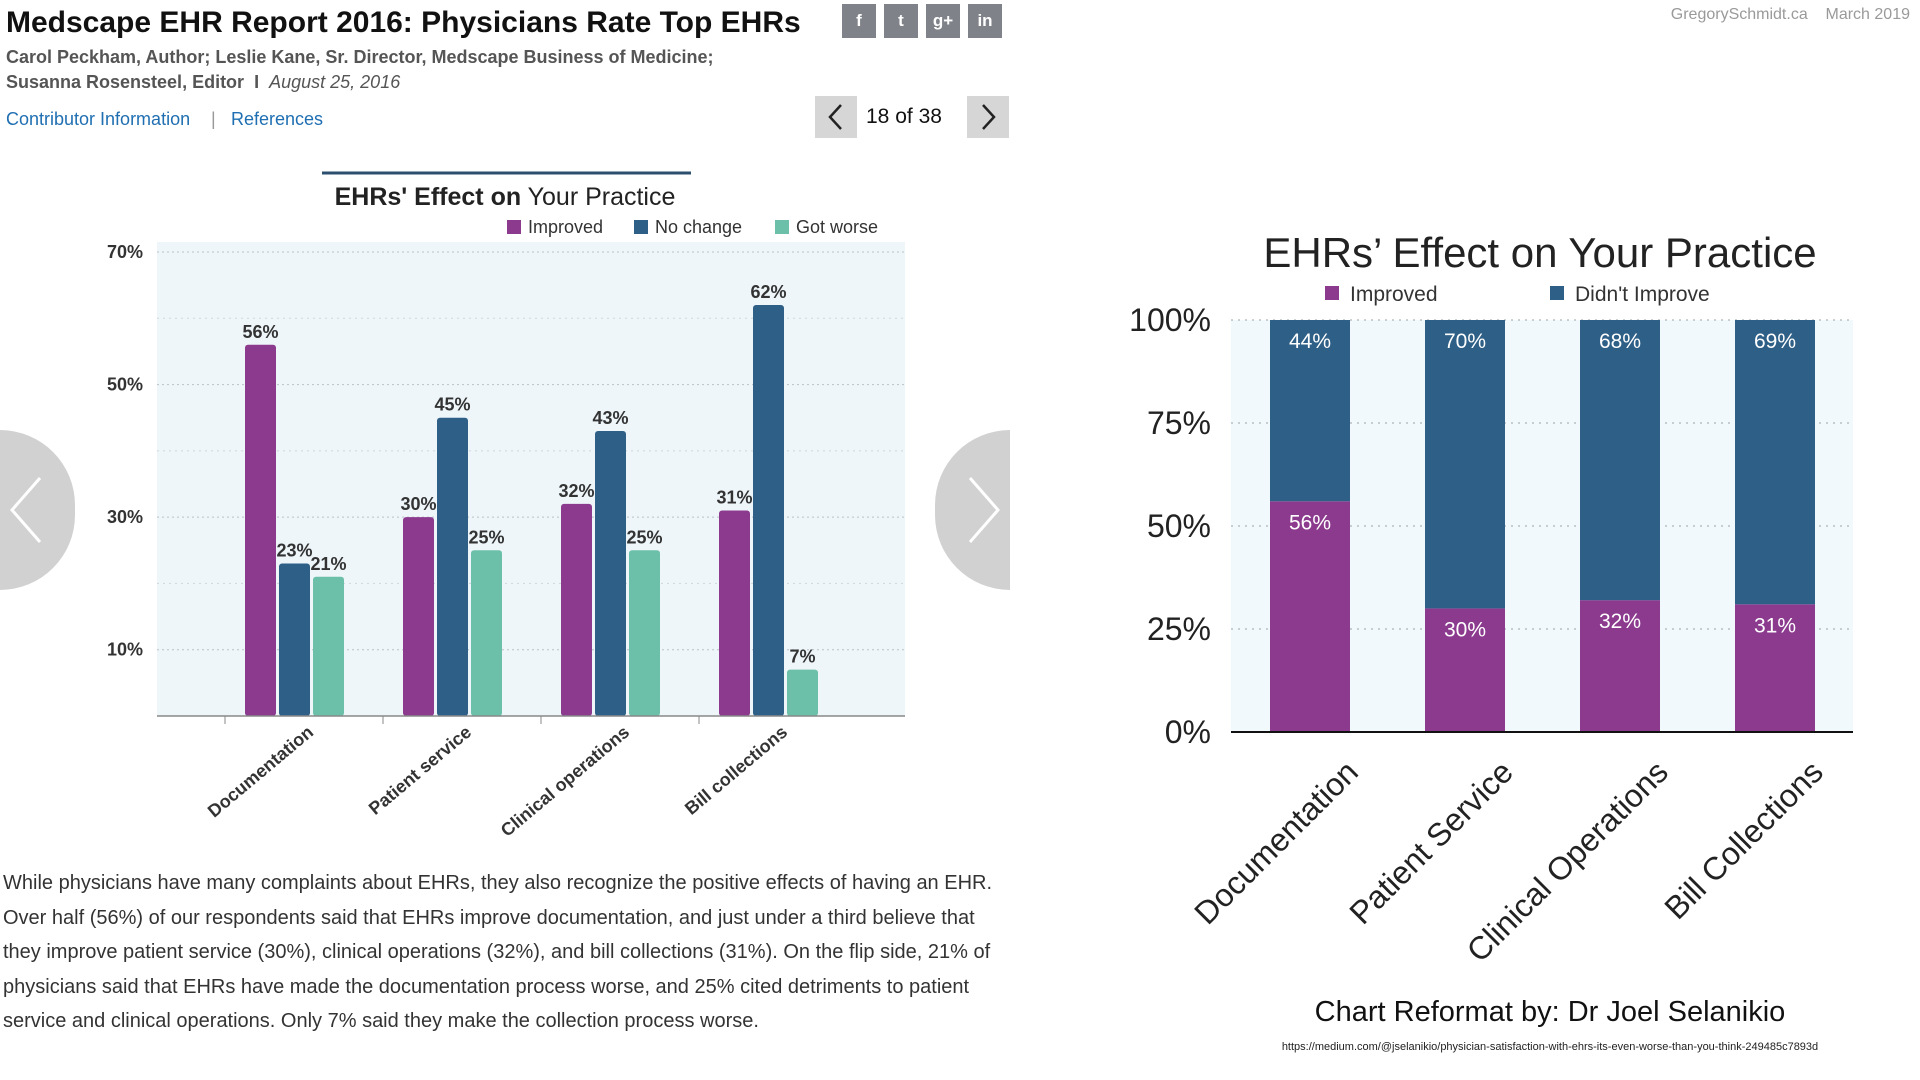 The width and height of the screenshot is (1920, 1080). I want to click on bar-got-worse-documentation, so click(328, 646).